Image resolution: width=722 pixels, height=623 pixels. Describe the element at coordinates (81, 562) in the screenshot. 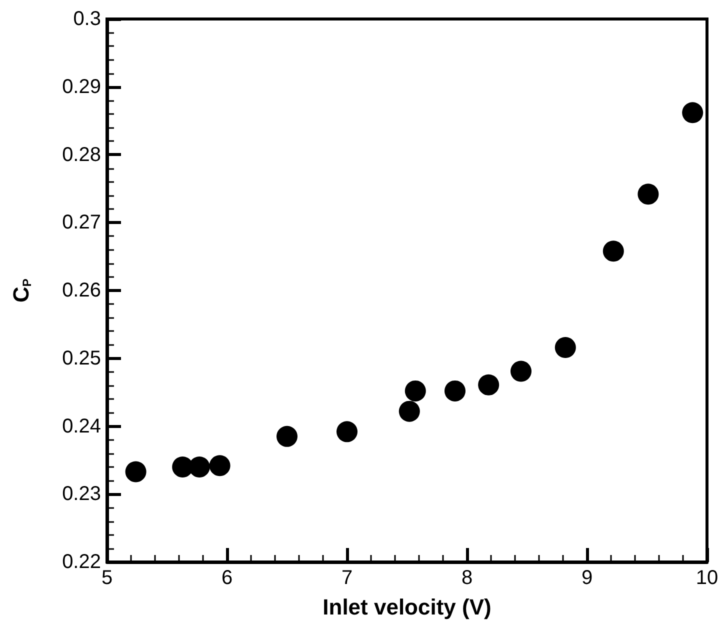

I see `y-tick-label: 0.22` at that location.